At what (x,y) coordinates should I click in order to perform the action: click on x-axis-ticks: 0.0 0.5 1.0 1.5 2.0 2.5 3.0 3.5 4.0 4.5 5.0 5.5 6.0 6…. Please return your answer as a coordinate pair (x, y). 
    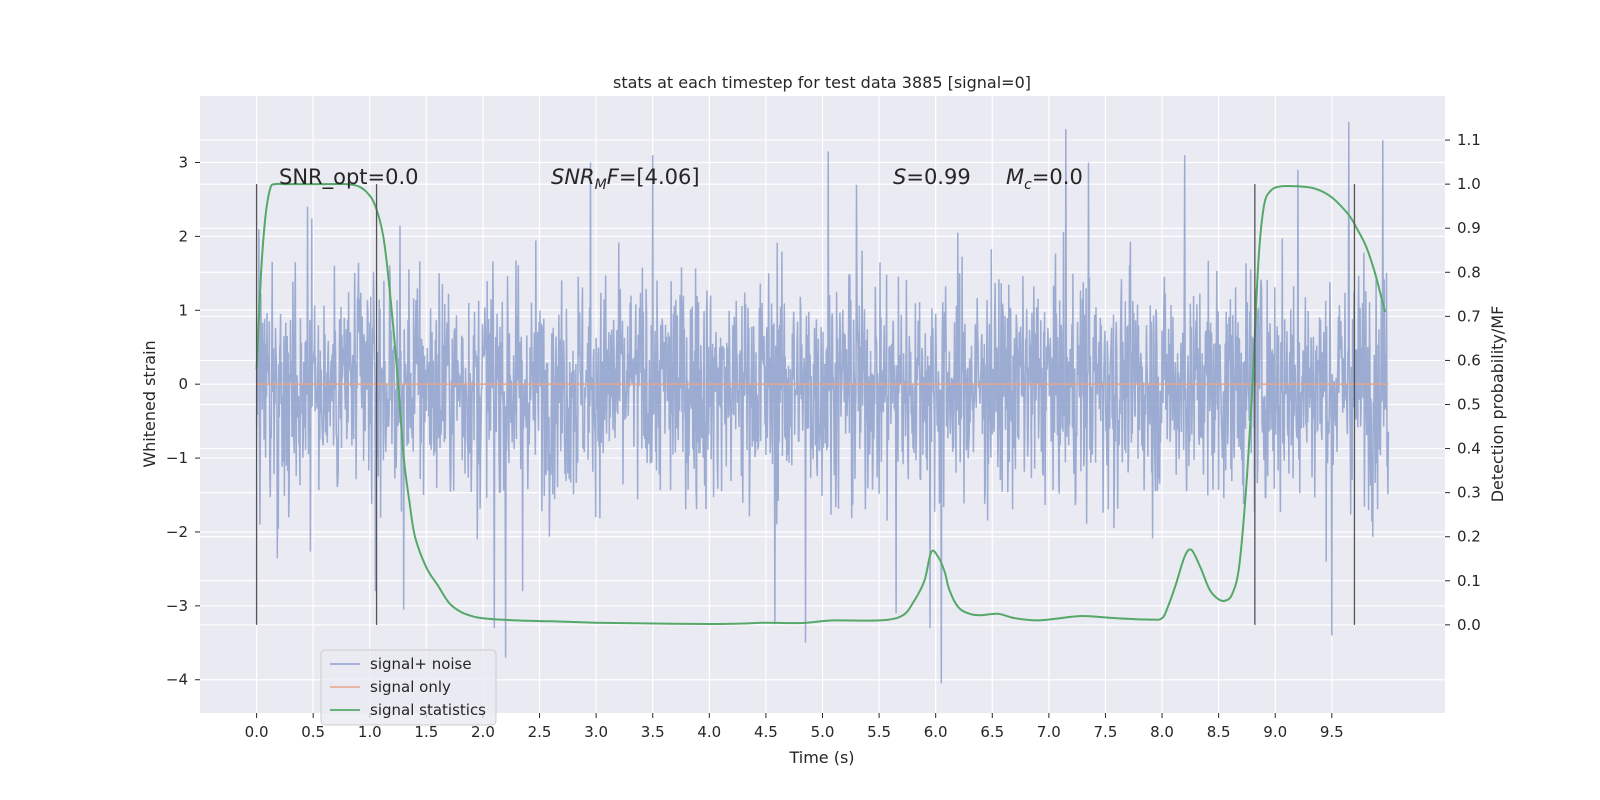
    Looking at the image, I should click on (794, 727).